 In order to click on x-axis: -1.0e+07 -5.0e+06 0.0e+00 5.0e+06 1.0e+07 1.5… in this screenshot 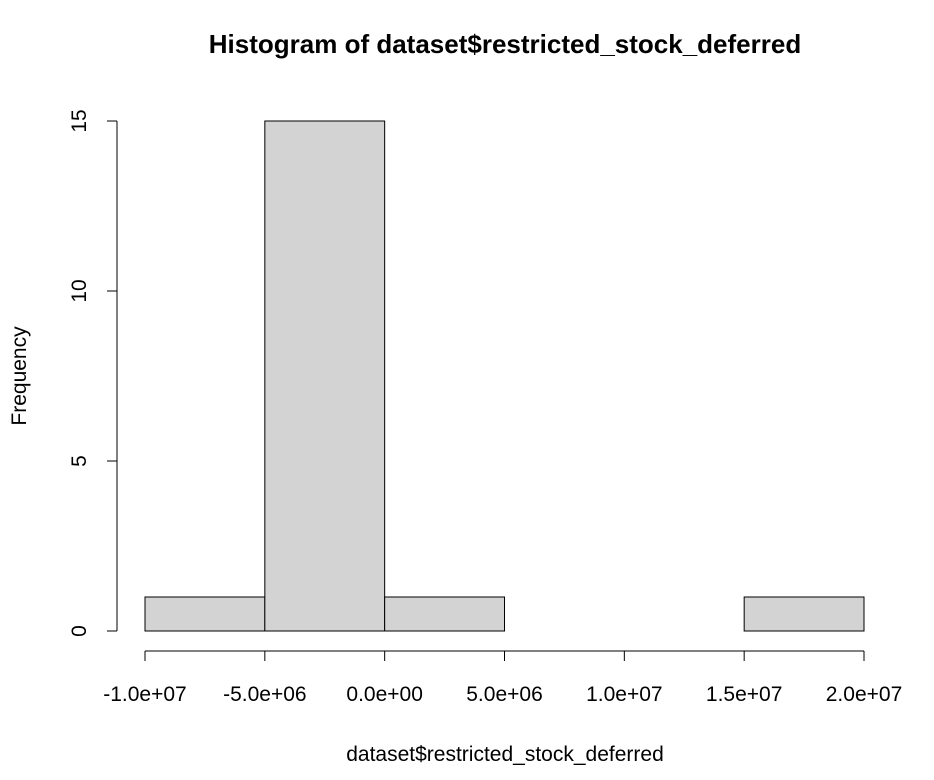, I will do `click(503, 678)`.